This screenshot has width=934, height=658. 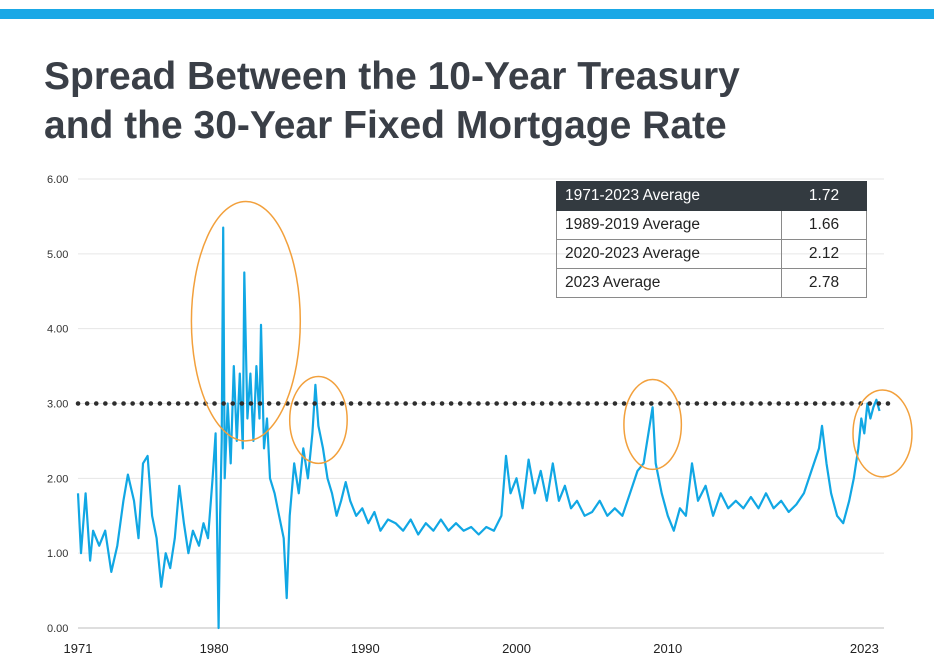 I want to click on y-tick-label: 3.00, so click(x=57, y=405).